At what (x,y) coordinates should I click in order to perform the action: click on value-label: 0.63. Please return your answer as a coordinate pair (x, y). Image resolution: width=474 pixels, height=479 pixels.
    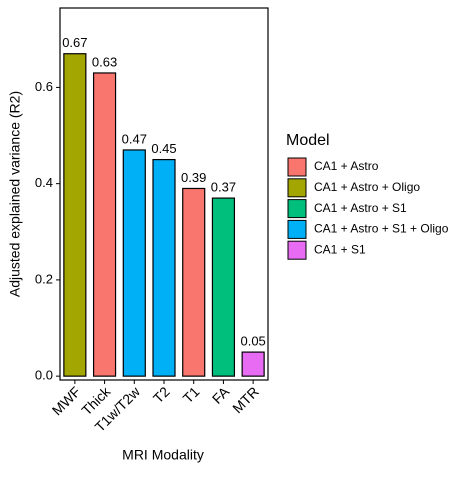
    Looking at the image, I should click on (104, 61).